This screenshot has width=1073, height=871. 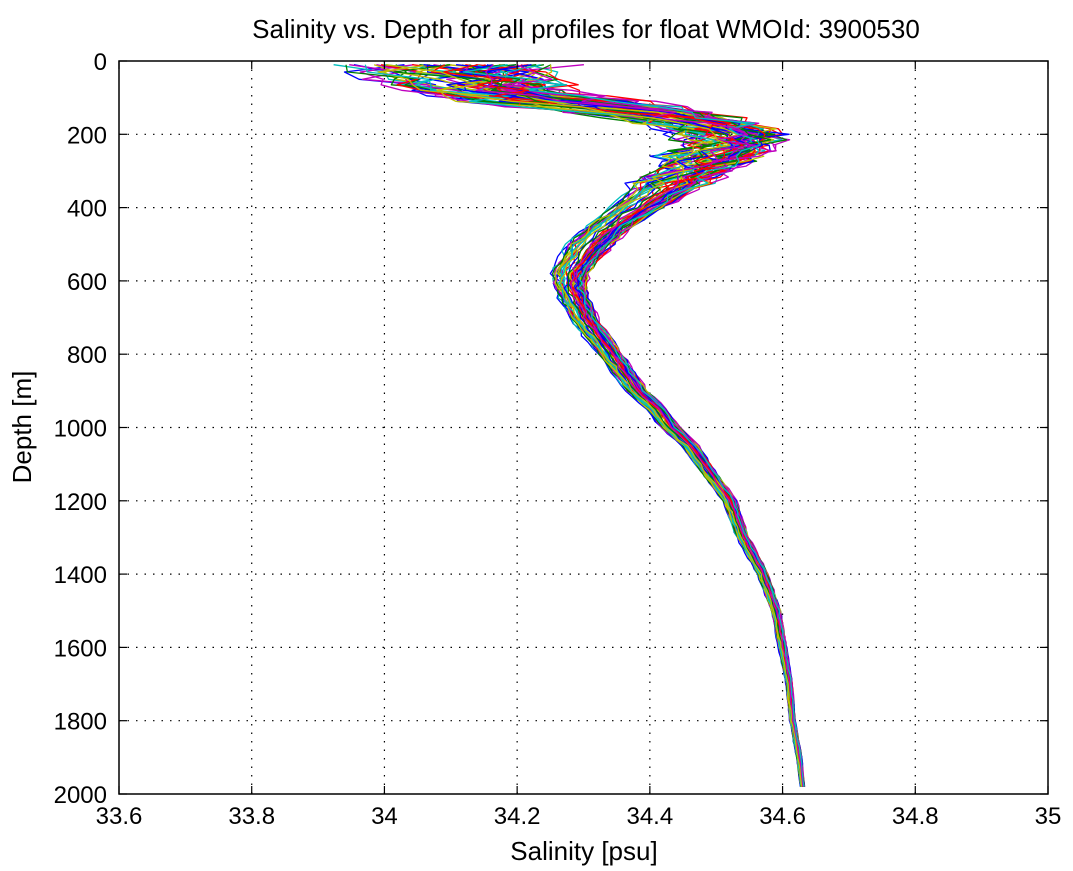 What do you see at coordinates (87, 355) in the screenshot?
I see `y-tick-label: 800` at bounding box center [87, 355].